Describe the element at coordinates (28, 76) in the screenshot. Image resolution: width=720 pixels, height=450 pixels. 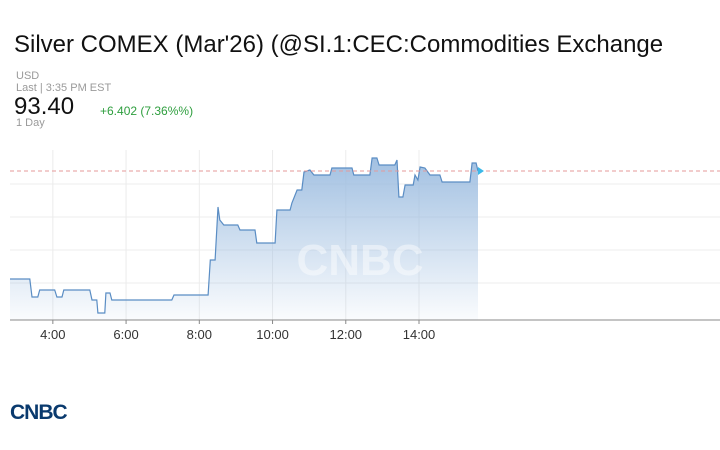
I see `currency: USD` at that location.